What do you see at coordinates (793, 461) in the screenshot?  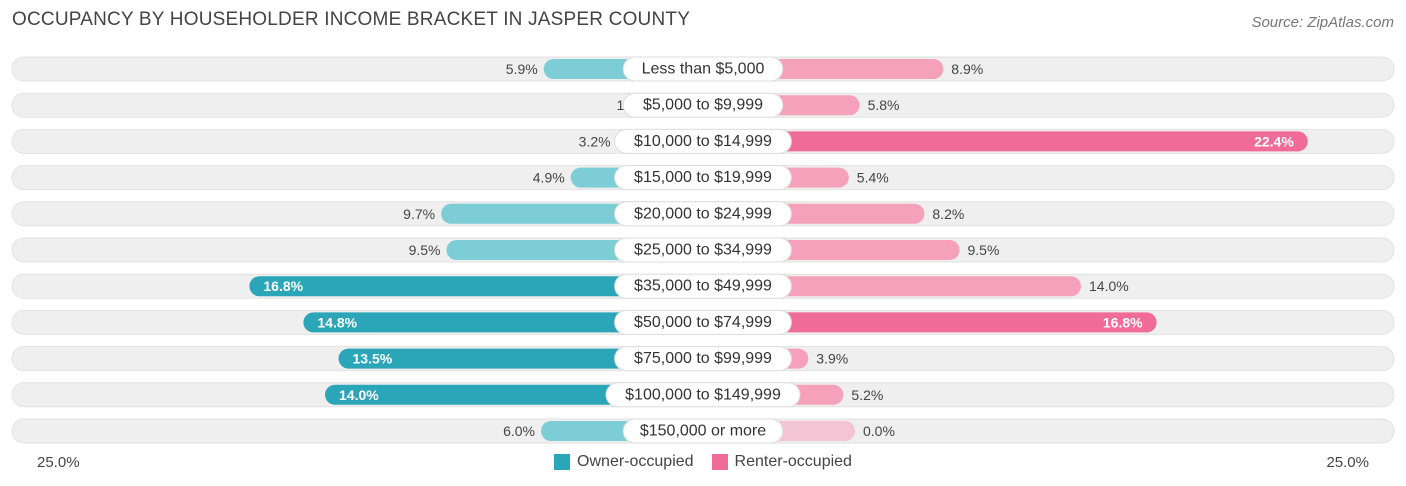 I see `legend-renter-label: Renter-occupied` at bounding box center [793, 461].